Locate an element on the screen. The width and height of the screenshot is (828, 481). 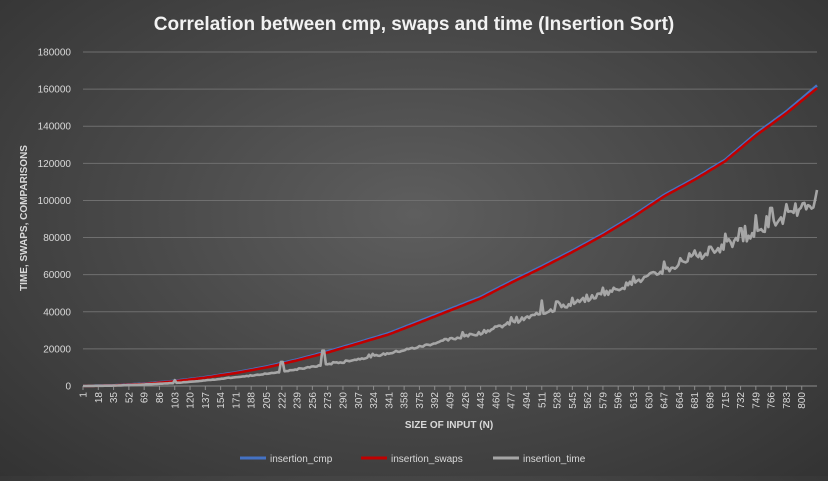
x-tick-label: 409 is located at coordinates (451, 400).